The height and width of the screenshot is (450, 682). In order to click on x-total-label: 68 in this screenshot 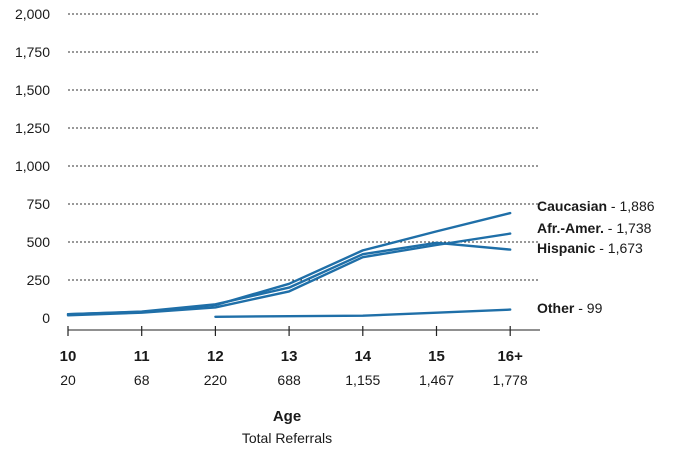, I will do `click(142, 380)`.